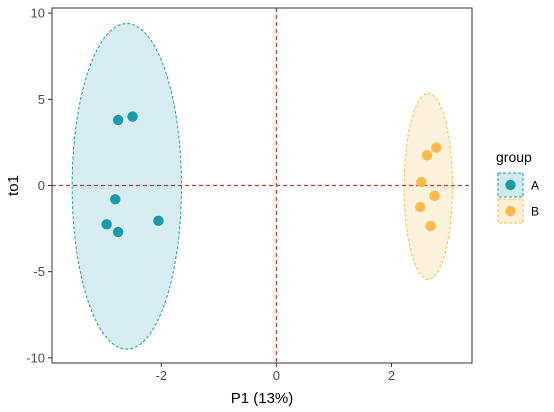 The width and height of the screenshot is (554, 412). I want to click on y-tick-label: -5, so click(39, 271).